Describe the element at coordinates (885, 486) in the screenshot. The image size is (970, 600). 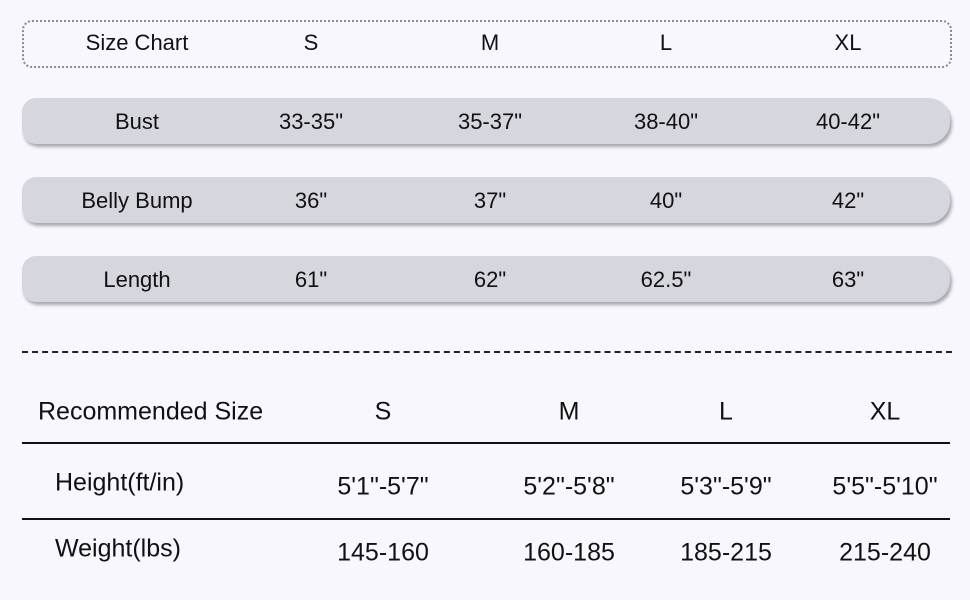
I see `cell: 5'5"-5'10"` at that location.